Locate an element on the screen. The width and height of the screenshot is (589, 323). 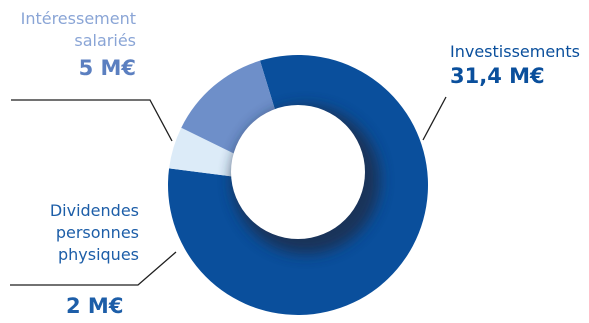
value-interessement: 5 M€ is located at coordinates (107, 68).